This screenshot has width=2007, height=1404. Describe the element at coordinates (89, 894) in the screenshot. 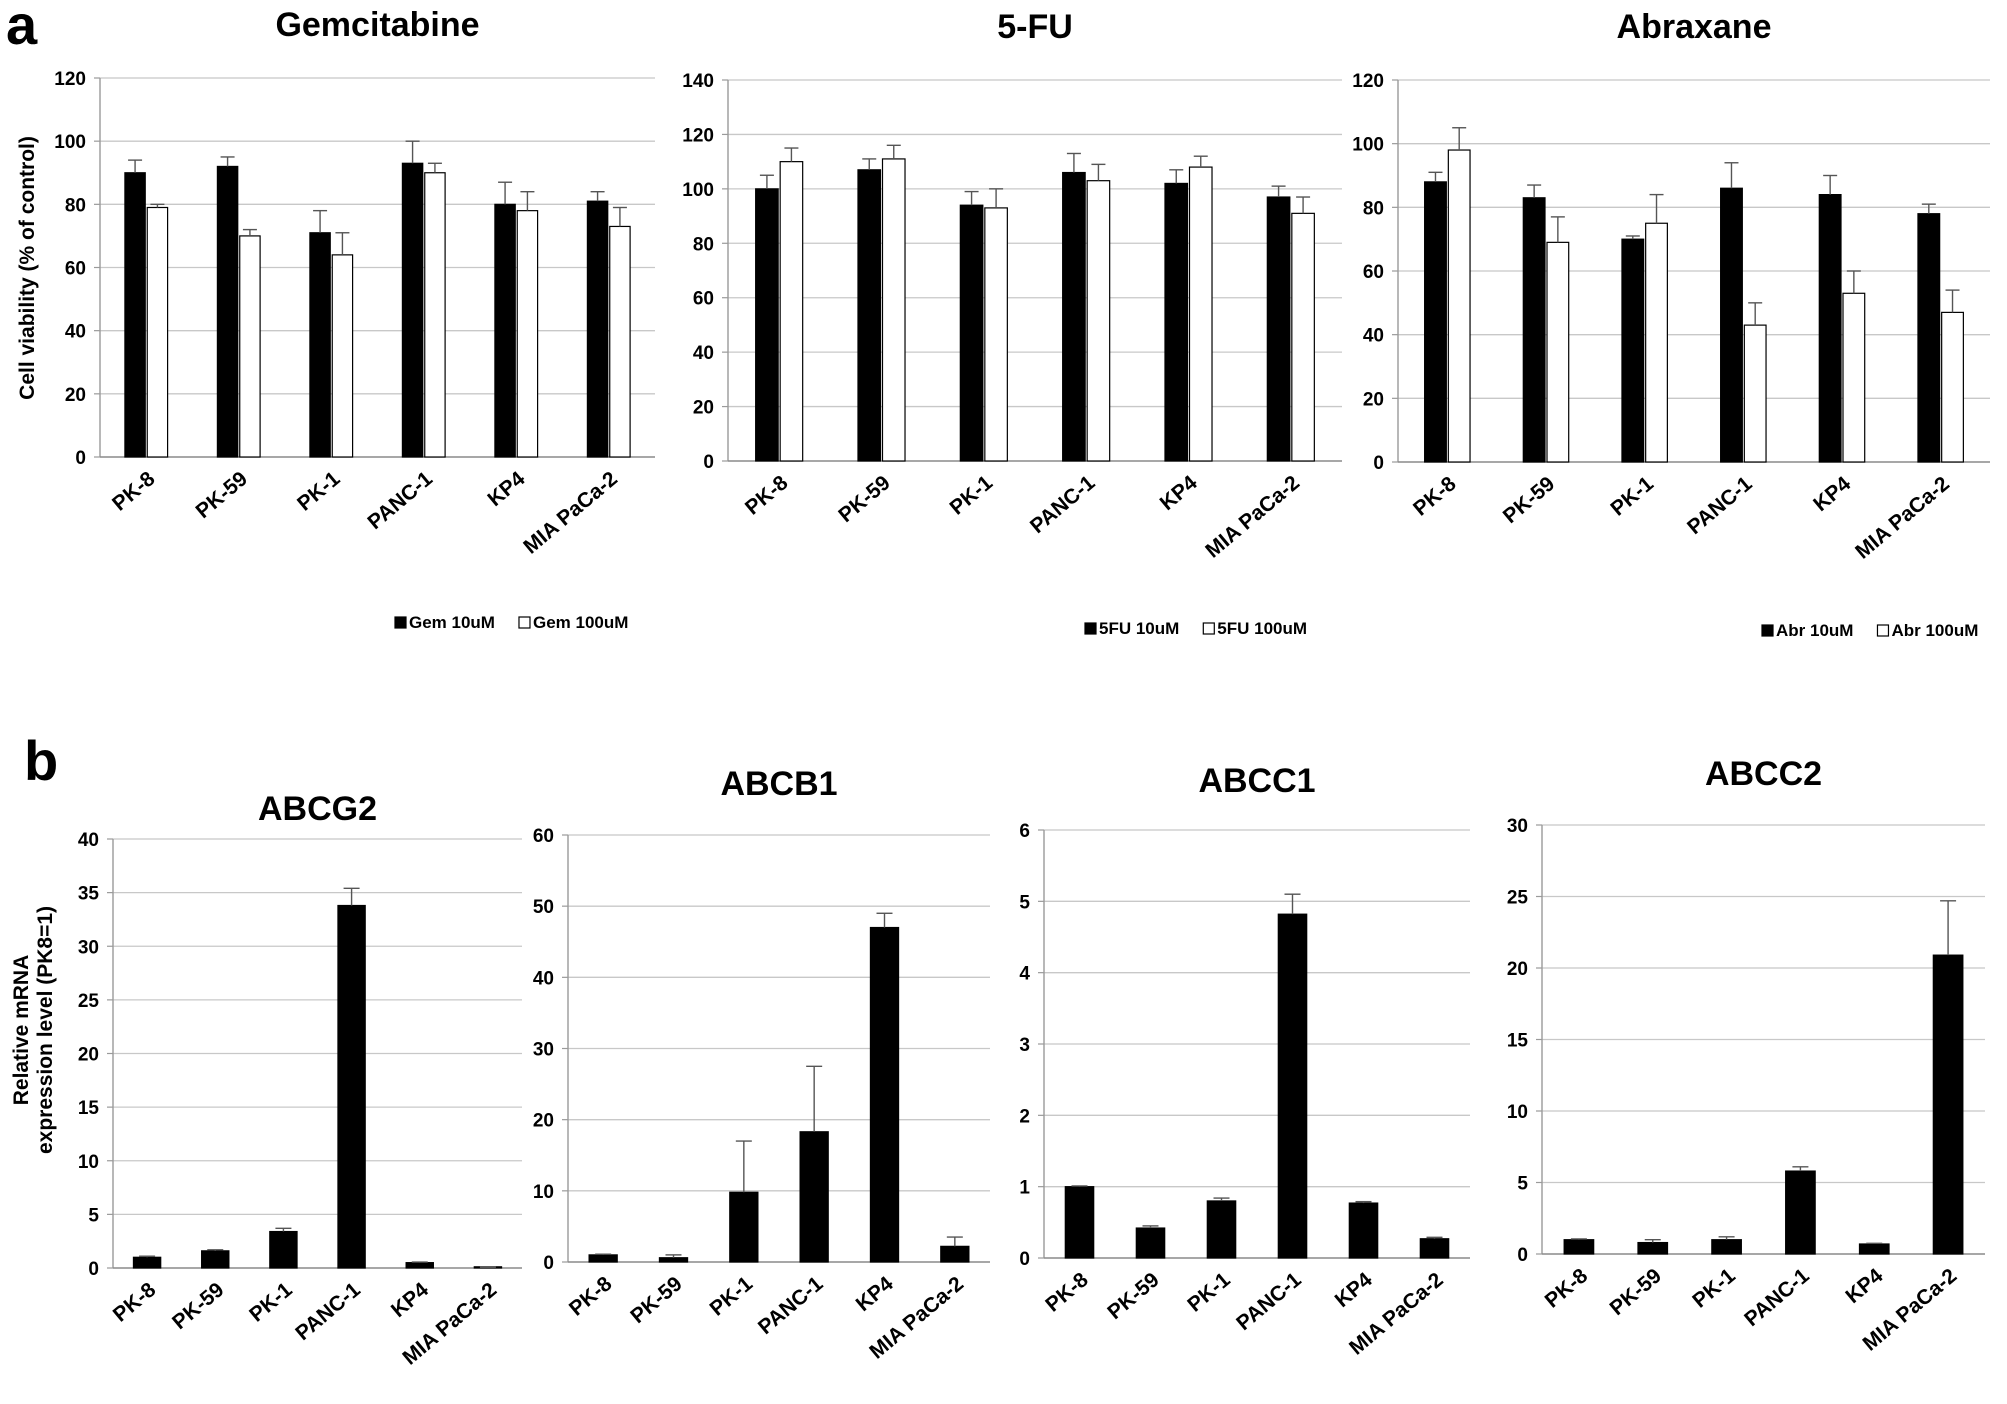

I see `y-tick-label: 35` at that location.